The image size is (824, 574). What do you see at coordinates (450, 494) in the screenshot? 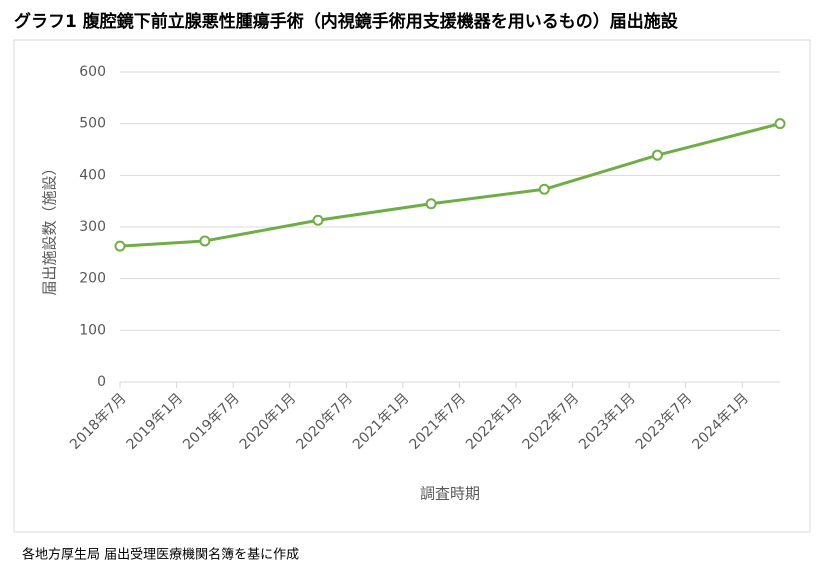
I see `x-axis-title: 調査時期` at bounding box center [450, 494].